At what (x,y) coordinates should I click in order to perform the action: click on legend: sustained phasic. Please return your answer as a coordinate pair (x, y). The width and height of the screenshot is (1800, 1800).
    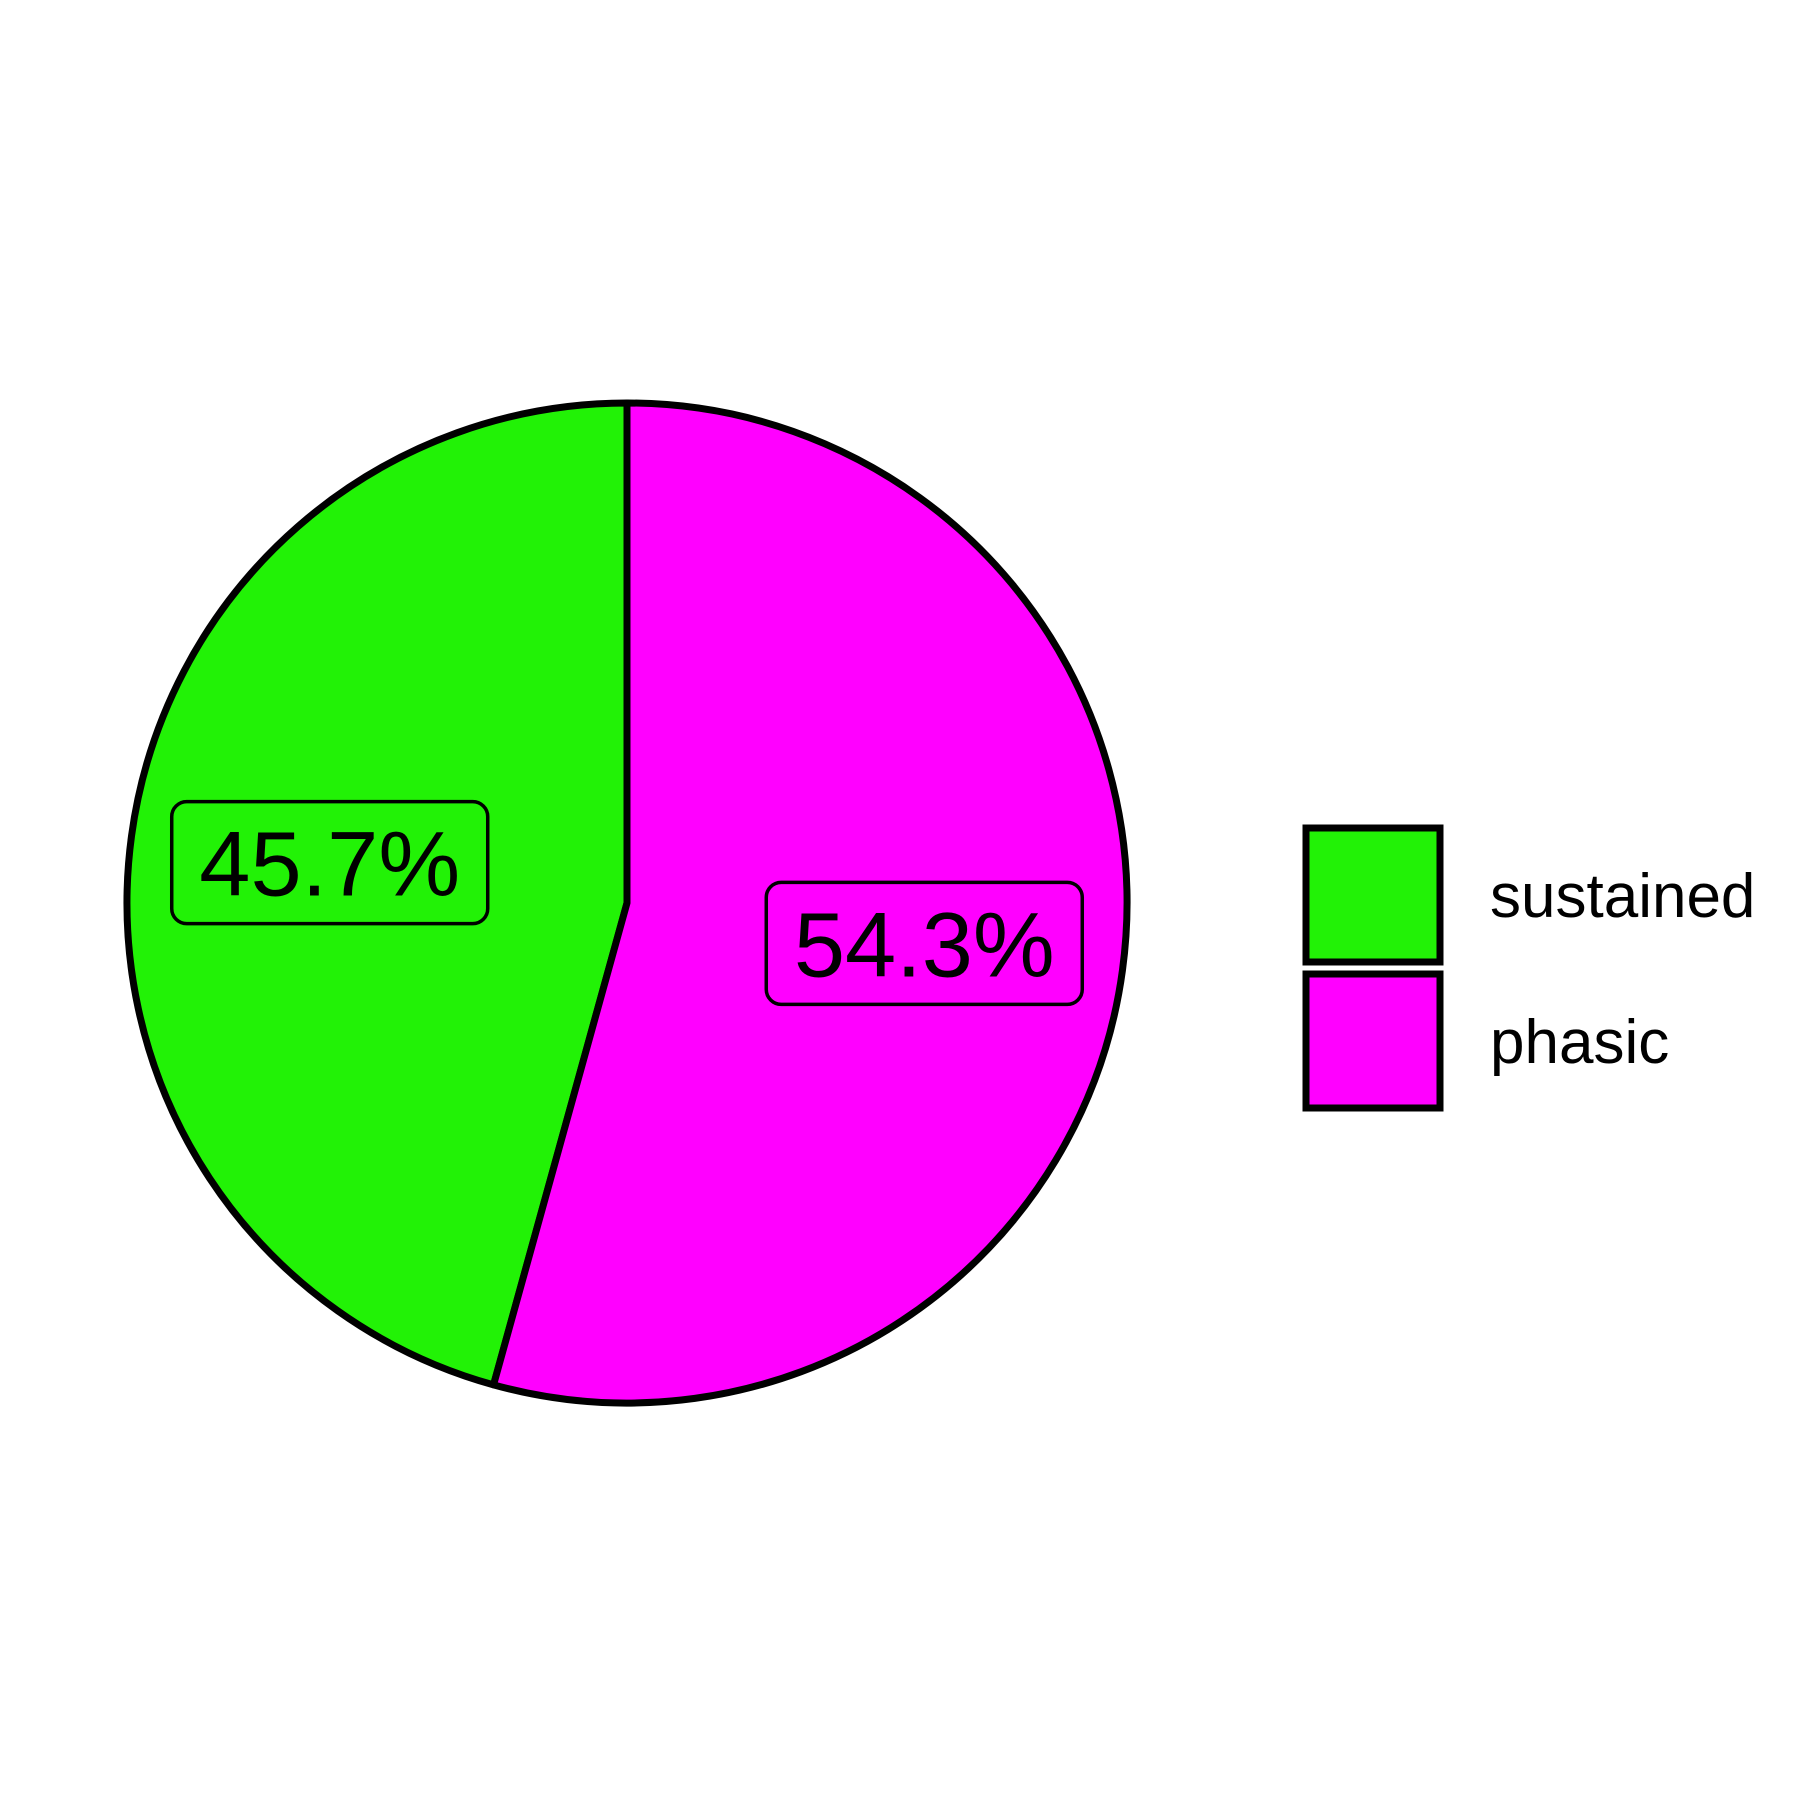
    Looking at the image, I should click on (1528, 968).